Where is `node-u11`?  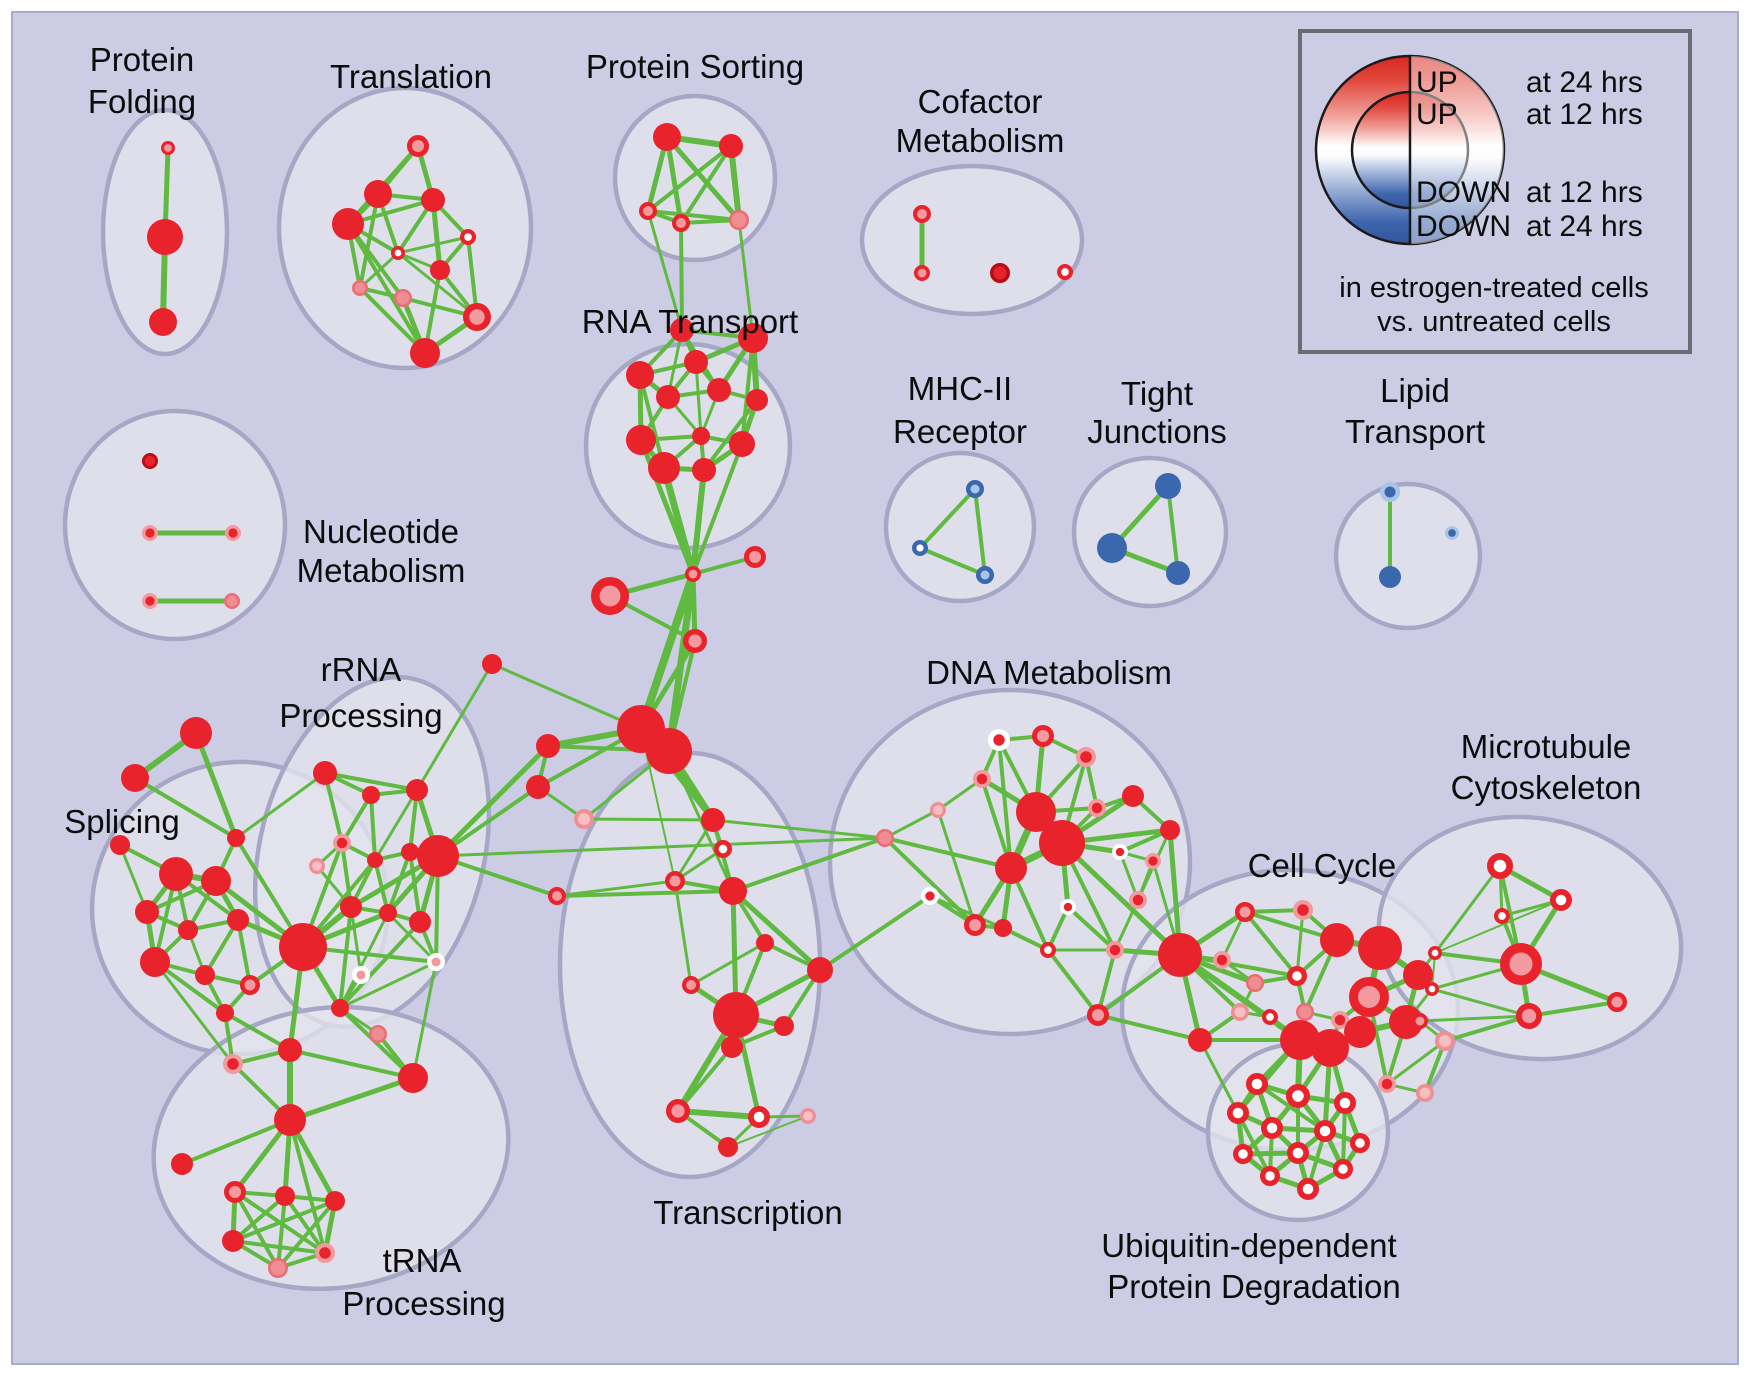
node-u11 is located at coordinates (1307, 1188).